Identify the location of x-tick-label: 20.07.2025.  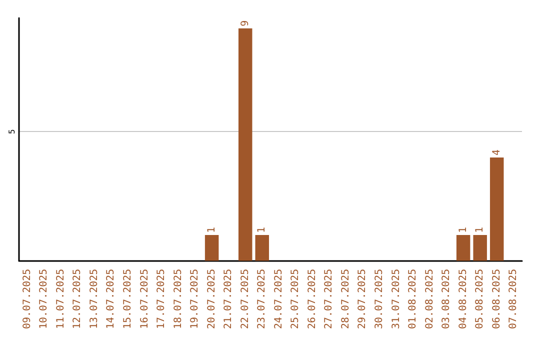
(212, 299).